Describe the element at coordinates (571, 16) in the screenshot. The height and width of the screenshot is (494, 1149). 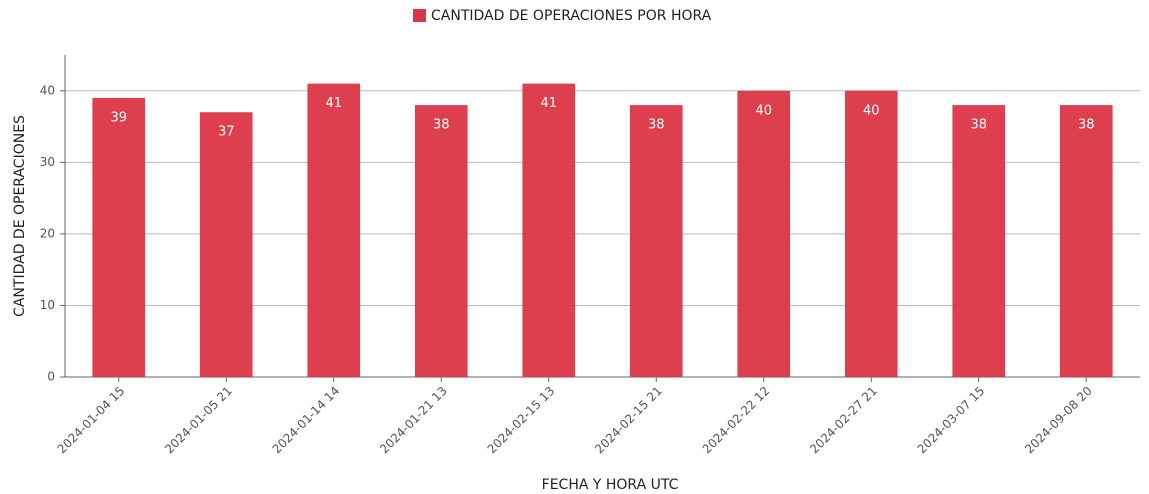
I see `legend-label: CANTIDAD DE OPERACIONES POR HORA` at that location.